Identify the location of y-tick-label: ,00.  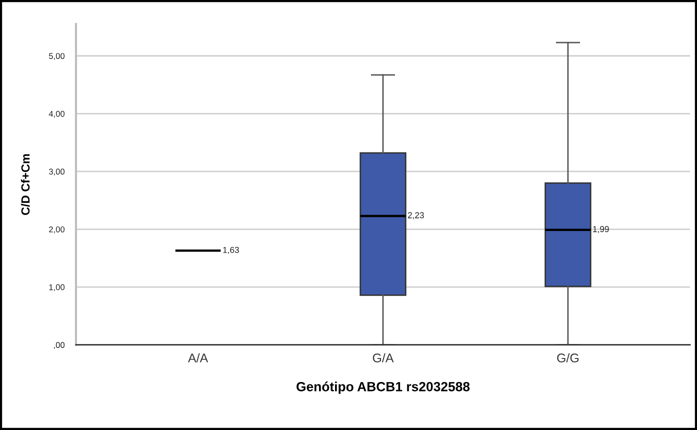
(59, 345).